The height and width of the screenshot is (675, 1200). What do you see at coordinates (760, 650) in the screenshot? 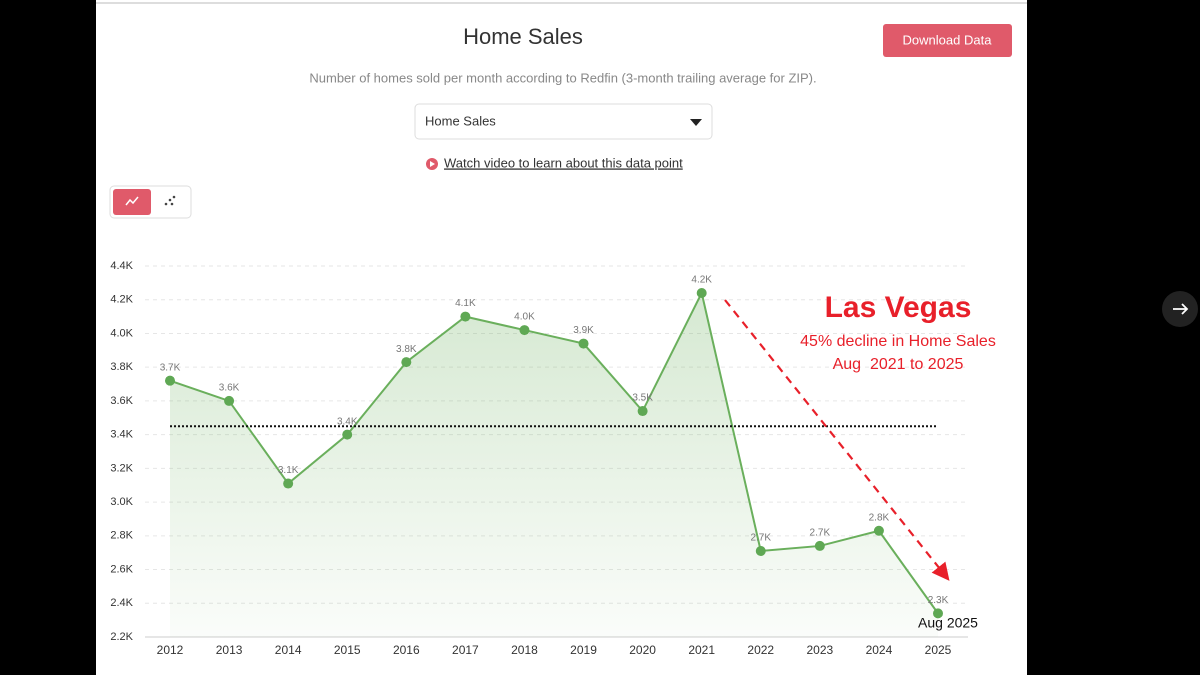
I see `x-tick-label: 2022` at bounding box center [760, 650].